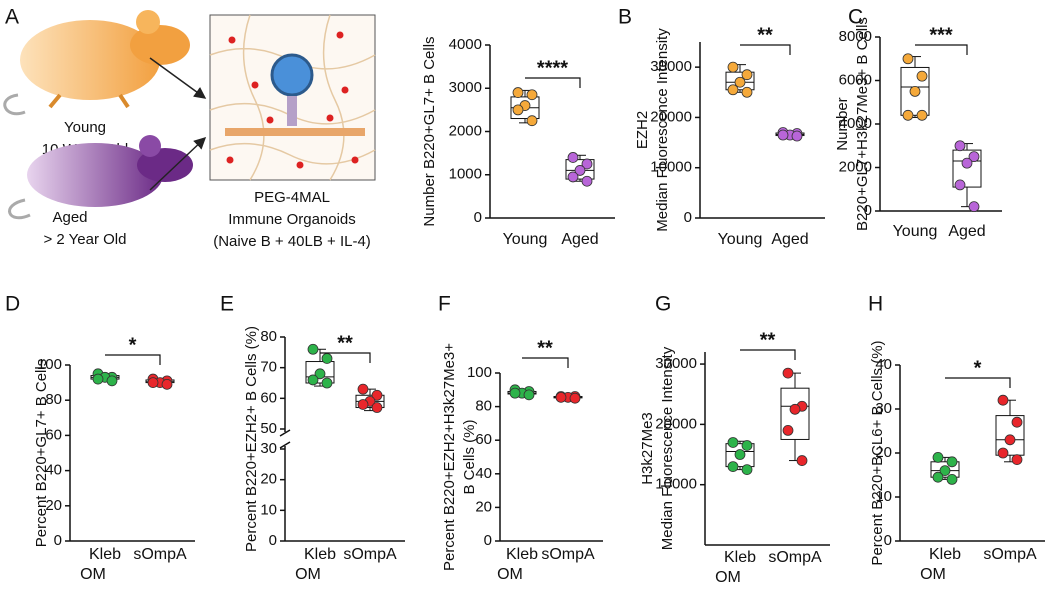  I want to click on axis-break, so click(285, 433).